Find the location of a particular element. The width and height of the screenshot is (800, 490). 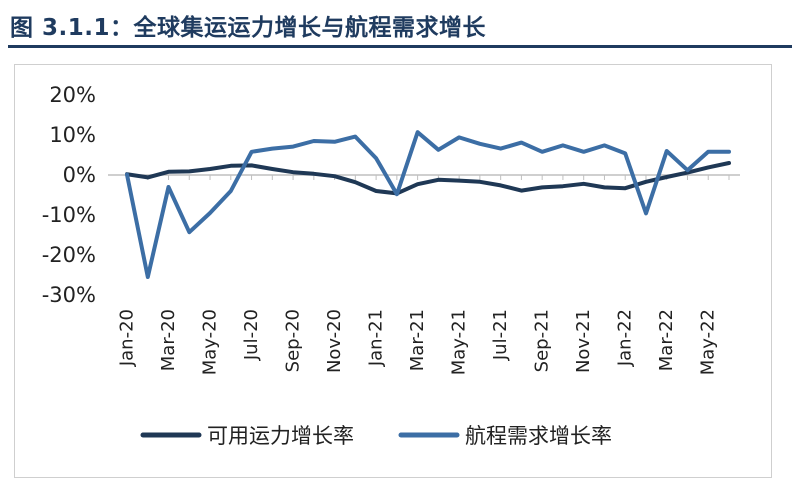

legend-item: 可用运力增长率 is located at coordinates (247, 436).